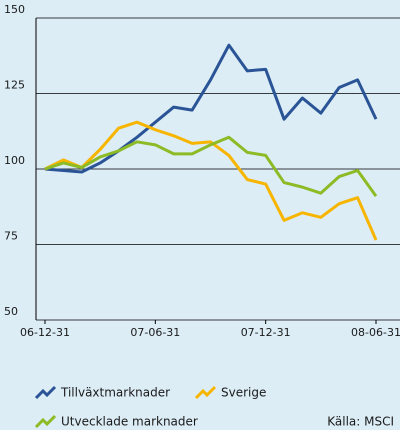  Describe the element at coordinates (375, 332) in the screenshot. I see `x-tick-label: 08-06-31` at that location.